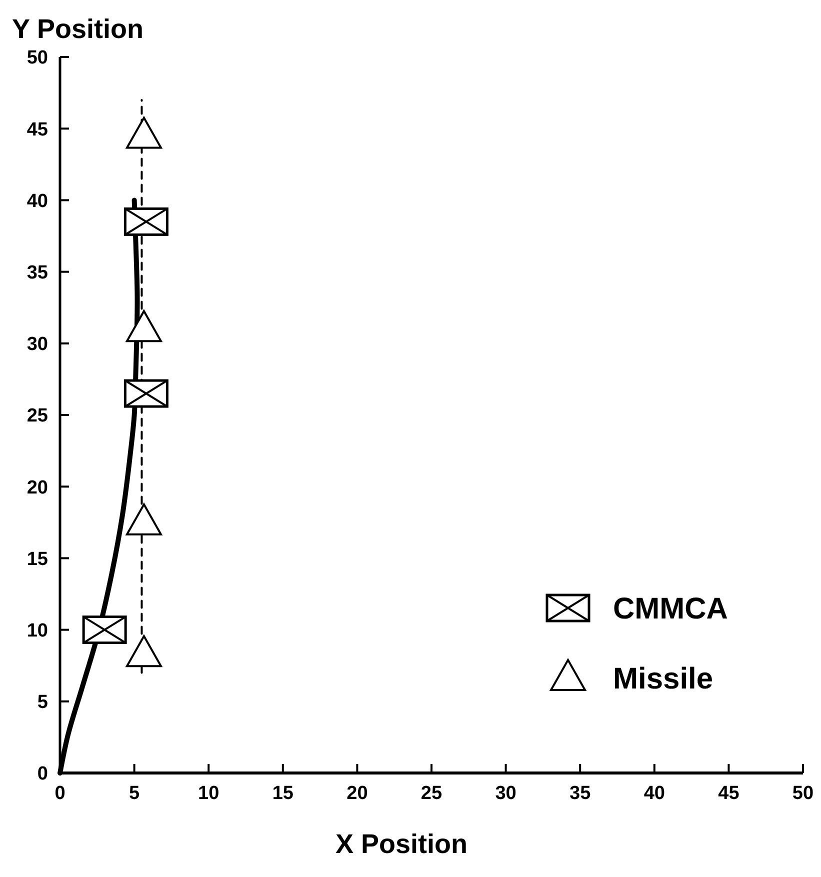  I want to click on x-tick-label: 50, so click(803, 793).